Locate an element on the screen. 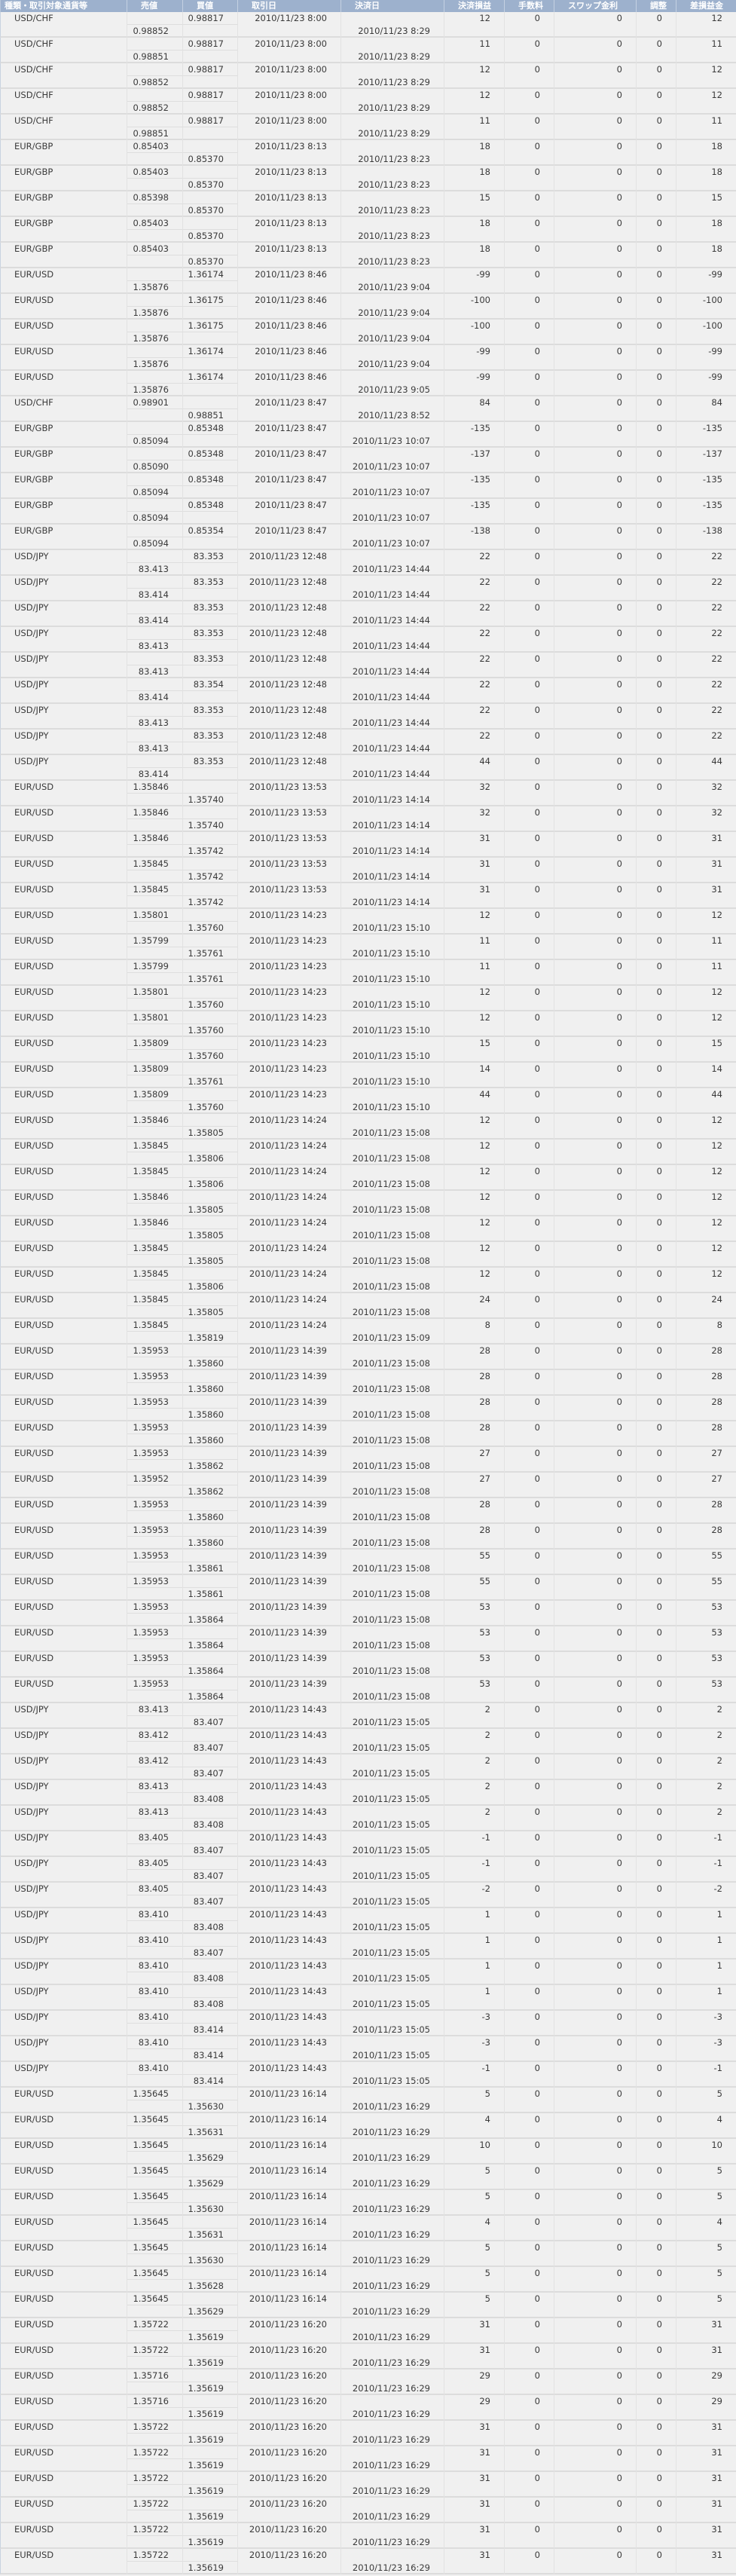 The image size is (736, 2576). buy-price: 1.35629 is located at coordinates (210, 2183).